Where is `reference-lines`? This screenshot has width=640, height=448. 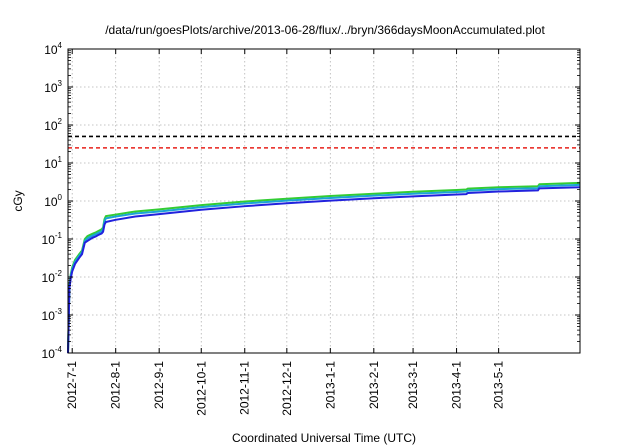 reference-lines is located at coordinates (324, 142).